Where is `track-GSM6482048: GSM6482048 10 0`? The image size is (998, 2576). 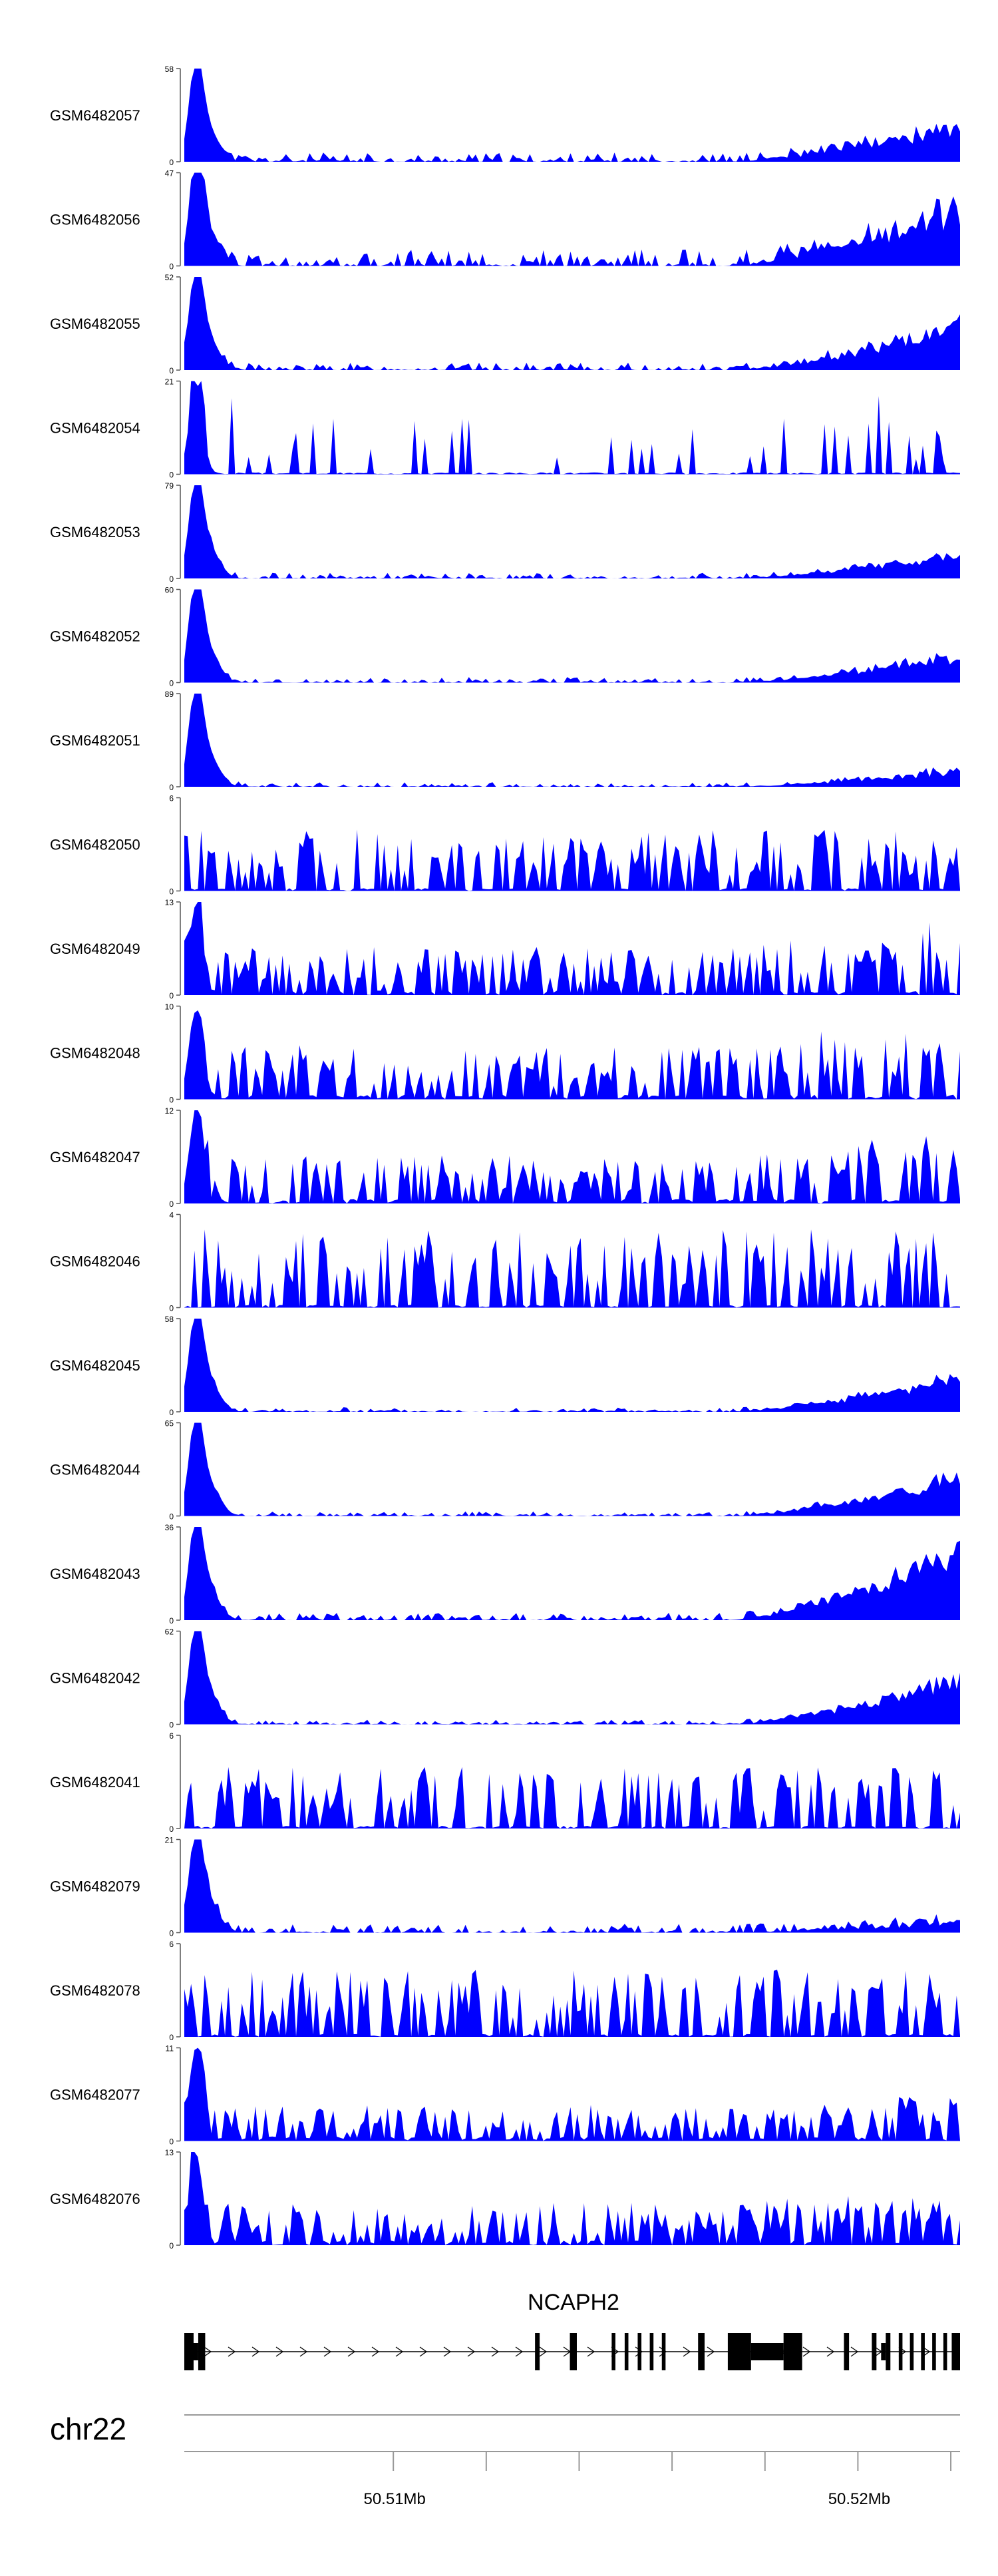
track-GSM6482048: GSM6482048 10 0 is located at coordinates (505, 1053).